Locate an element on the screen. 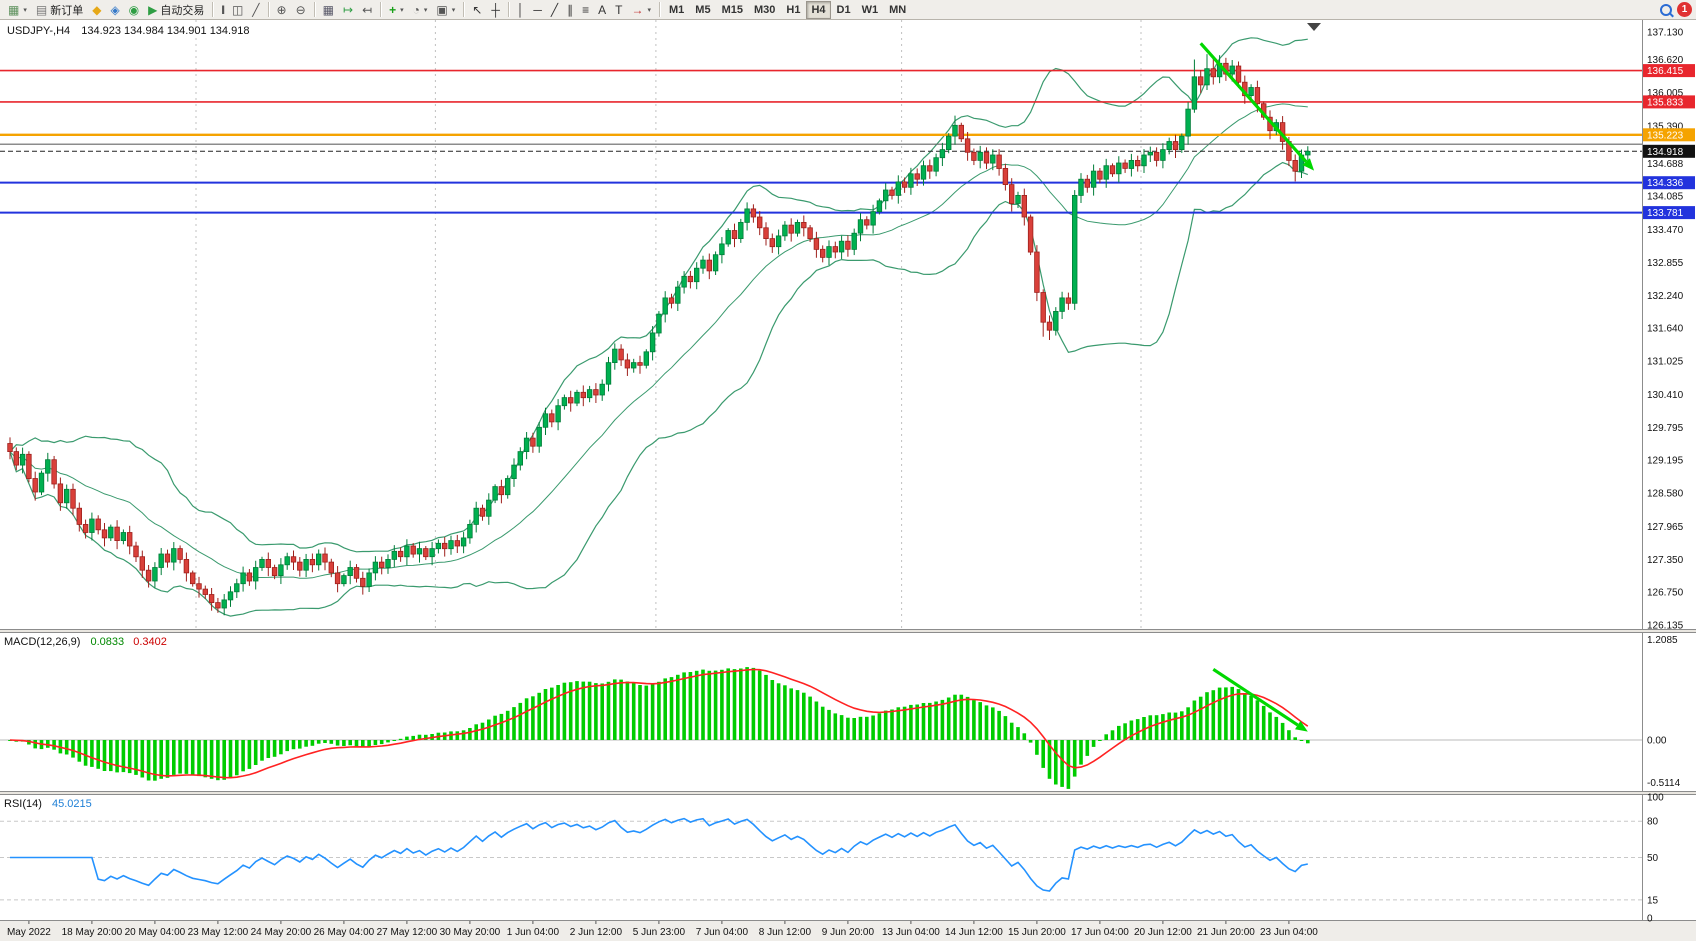 Image resolution: width=1696 pixels, height=941 pixels. timeframe-mn-button: MN is located at coordinates (897, 10).